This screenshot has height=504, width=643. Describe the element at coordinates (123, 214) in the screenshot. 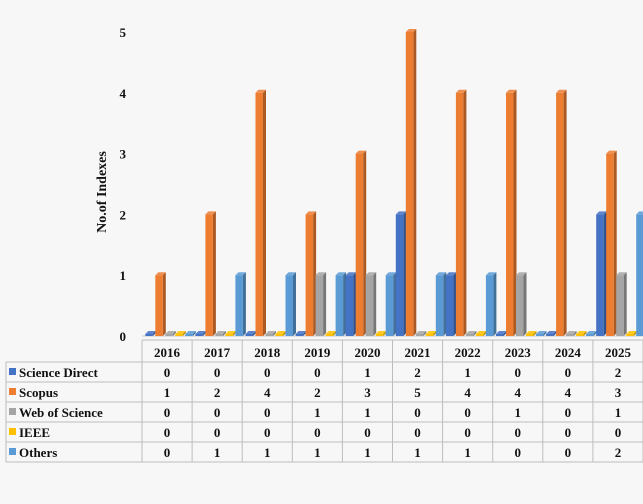

I see `y-tick-label: 2` at that location.